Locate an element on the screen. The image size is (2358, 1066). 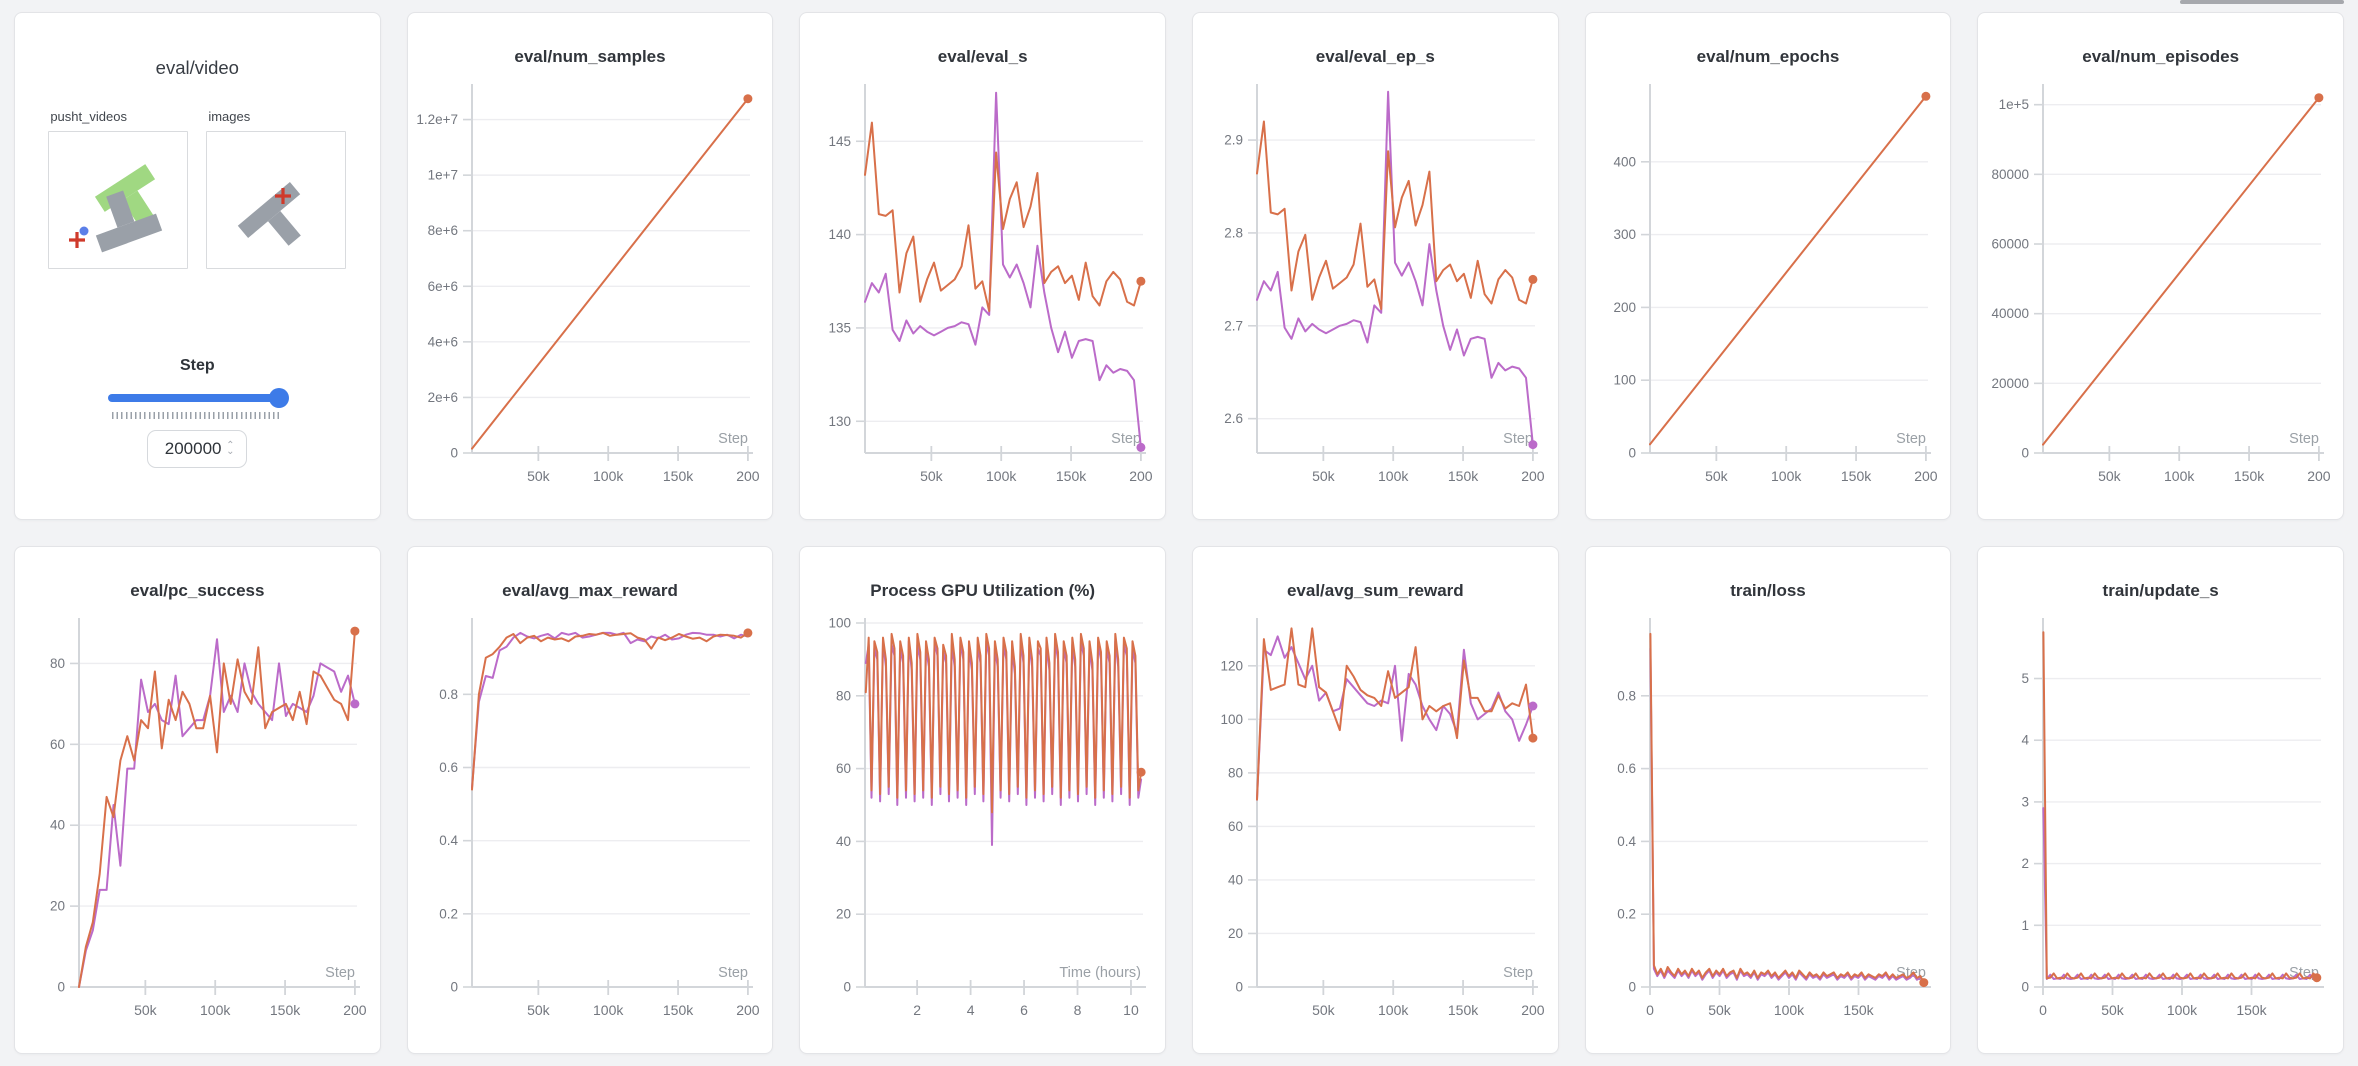
media-panel-title: eval/video is located at coordinates (197, 67).